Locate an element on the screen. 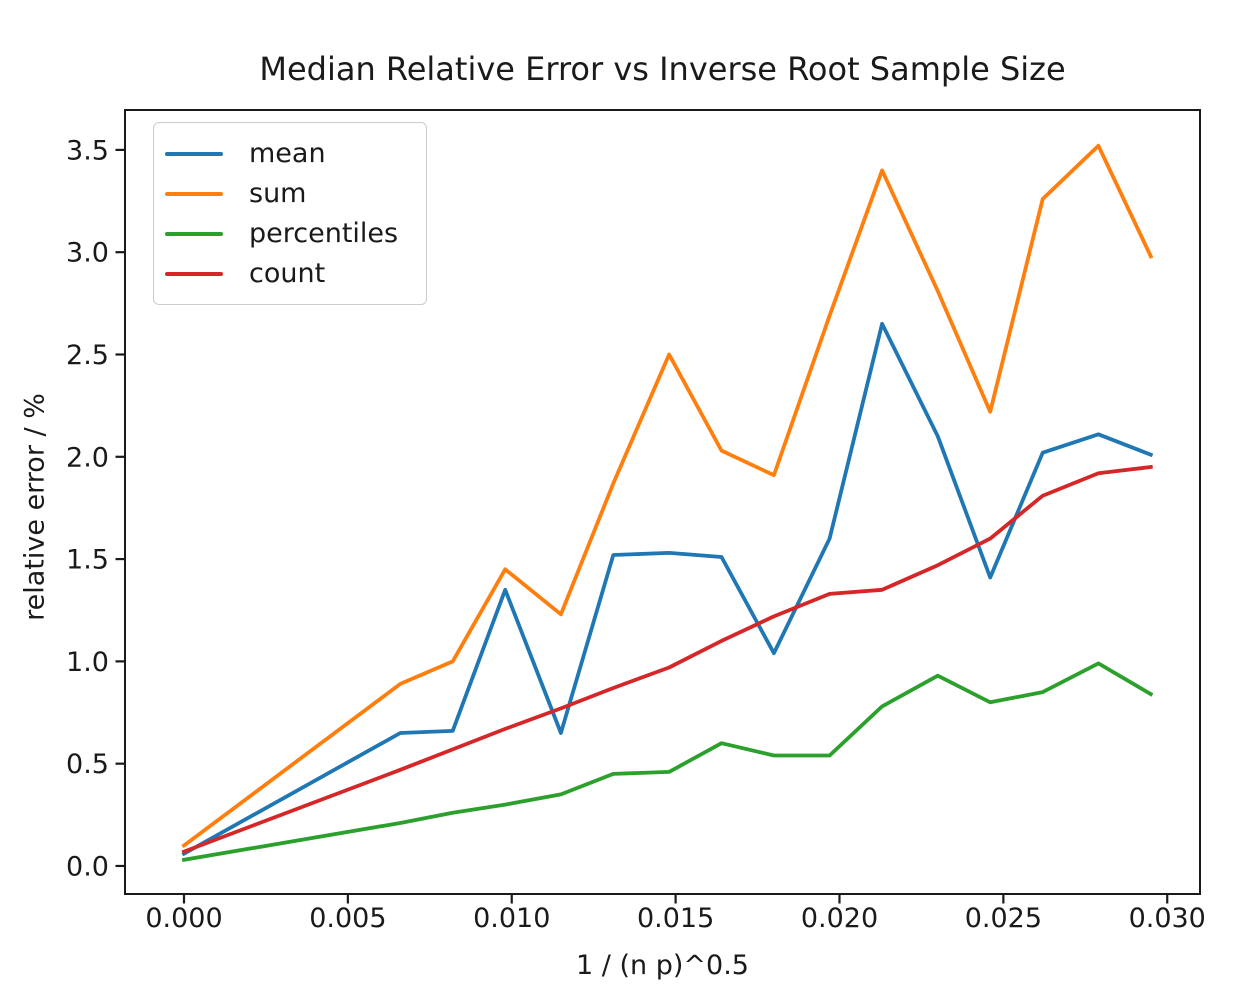  legend-line-sample-percentiles is located at coordinates (194, 233).